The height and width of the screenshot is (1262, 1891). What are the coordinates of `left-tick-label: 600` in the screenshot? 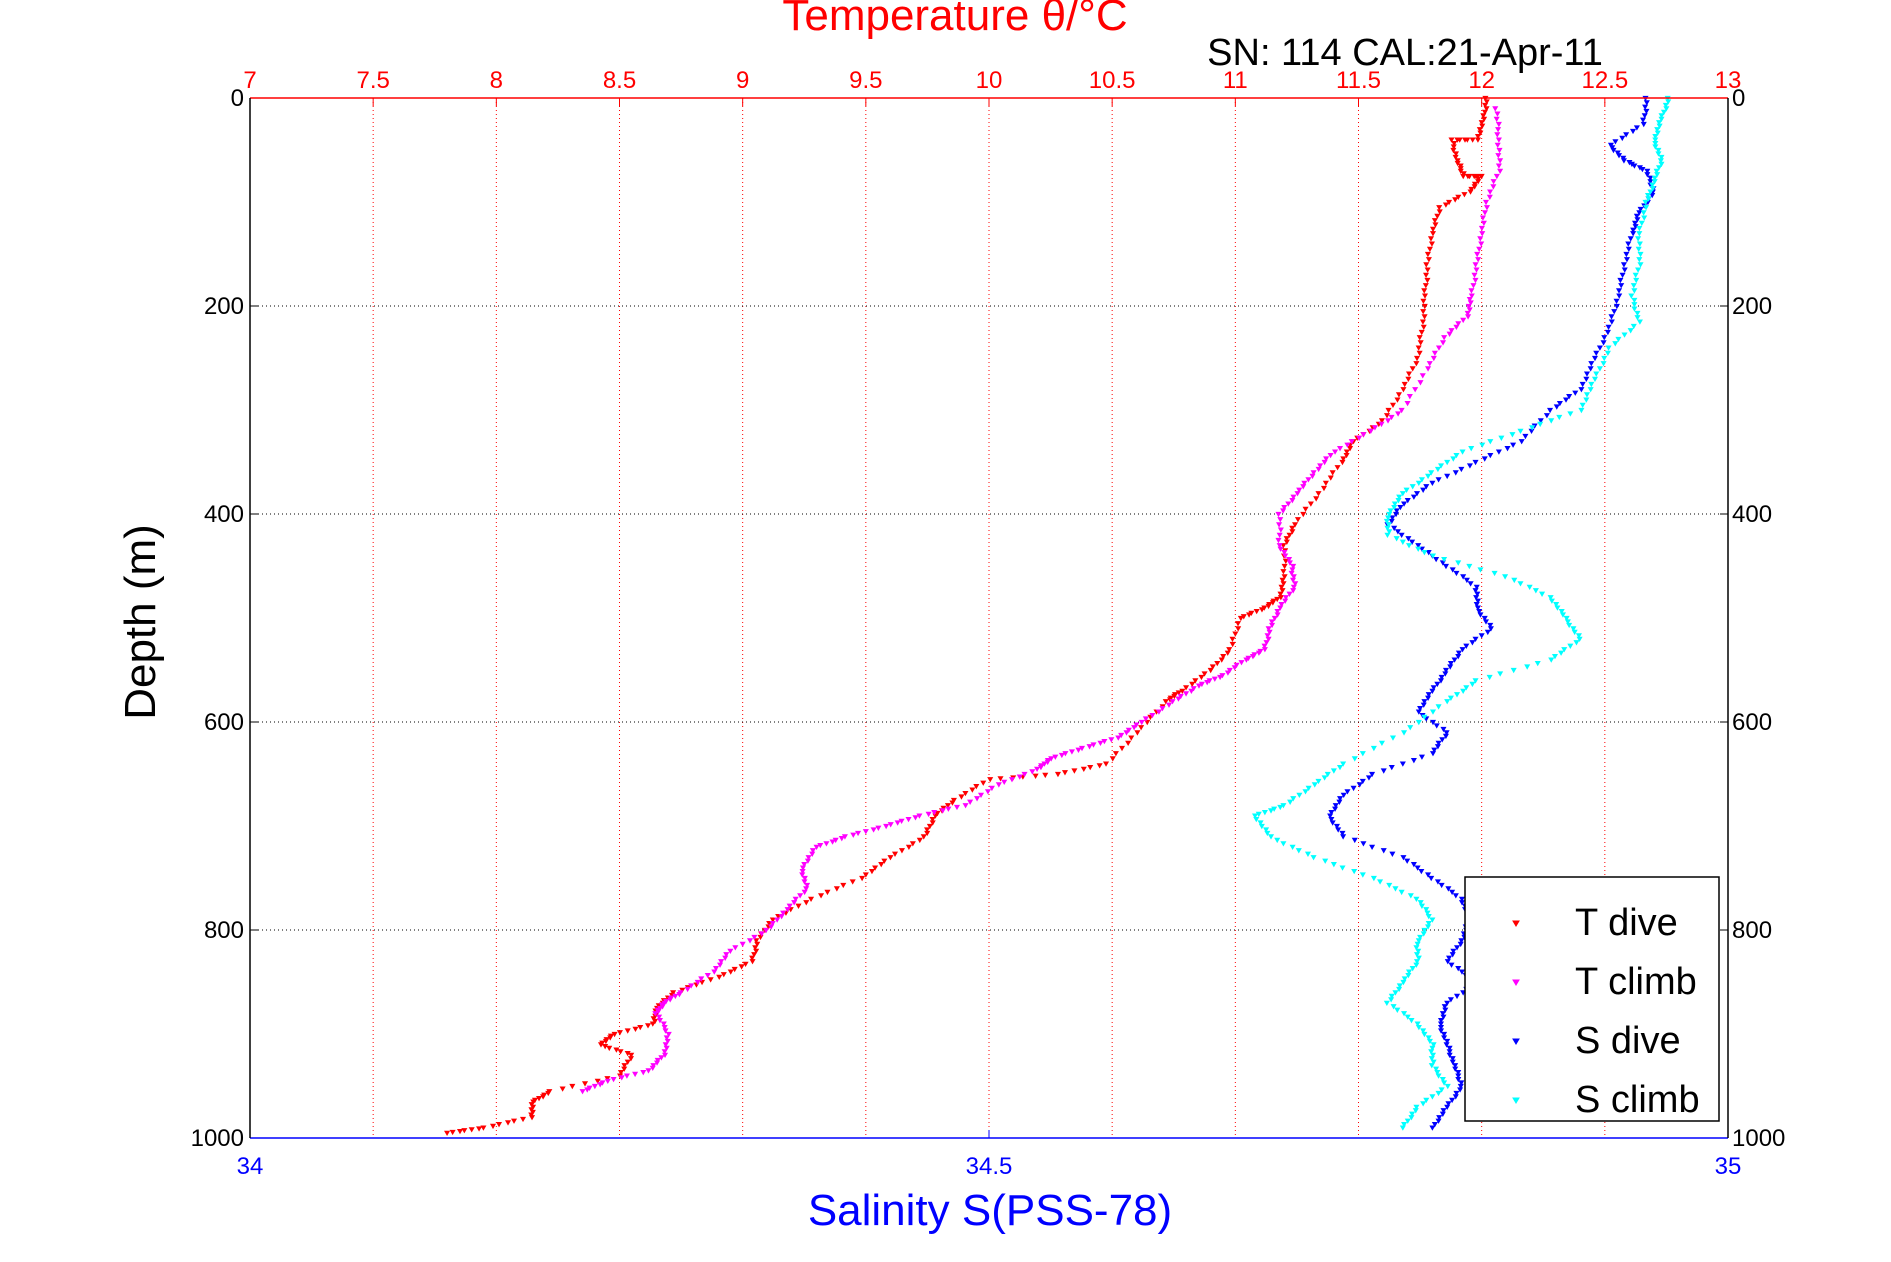 It's located at (224, 722).